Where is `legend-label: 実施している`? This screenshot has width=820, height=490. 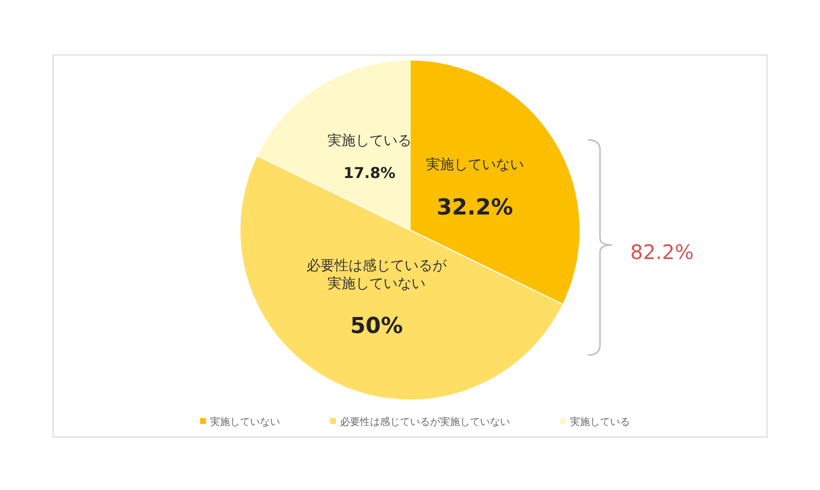
legend-label: 実施している is located at coordinates (600, 422).